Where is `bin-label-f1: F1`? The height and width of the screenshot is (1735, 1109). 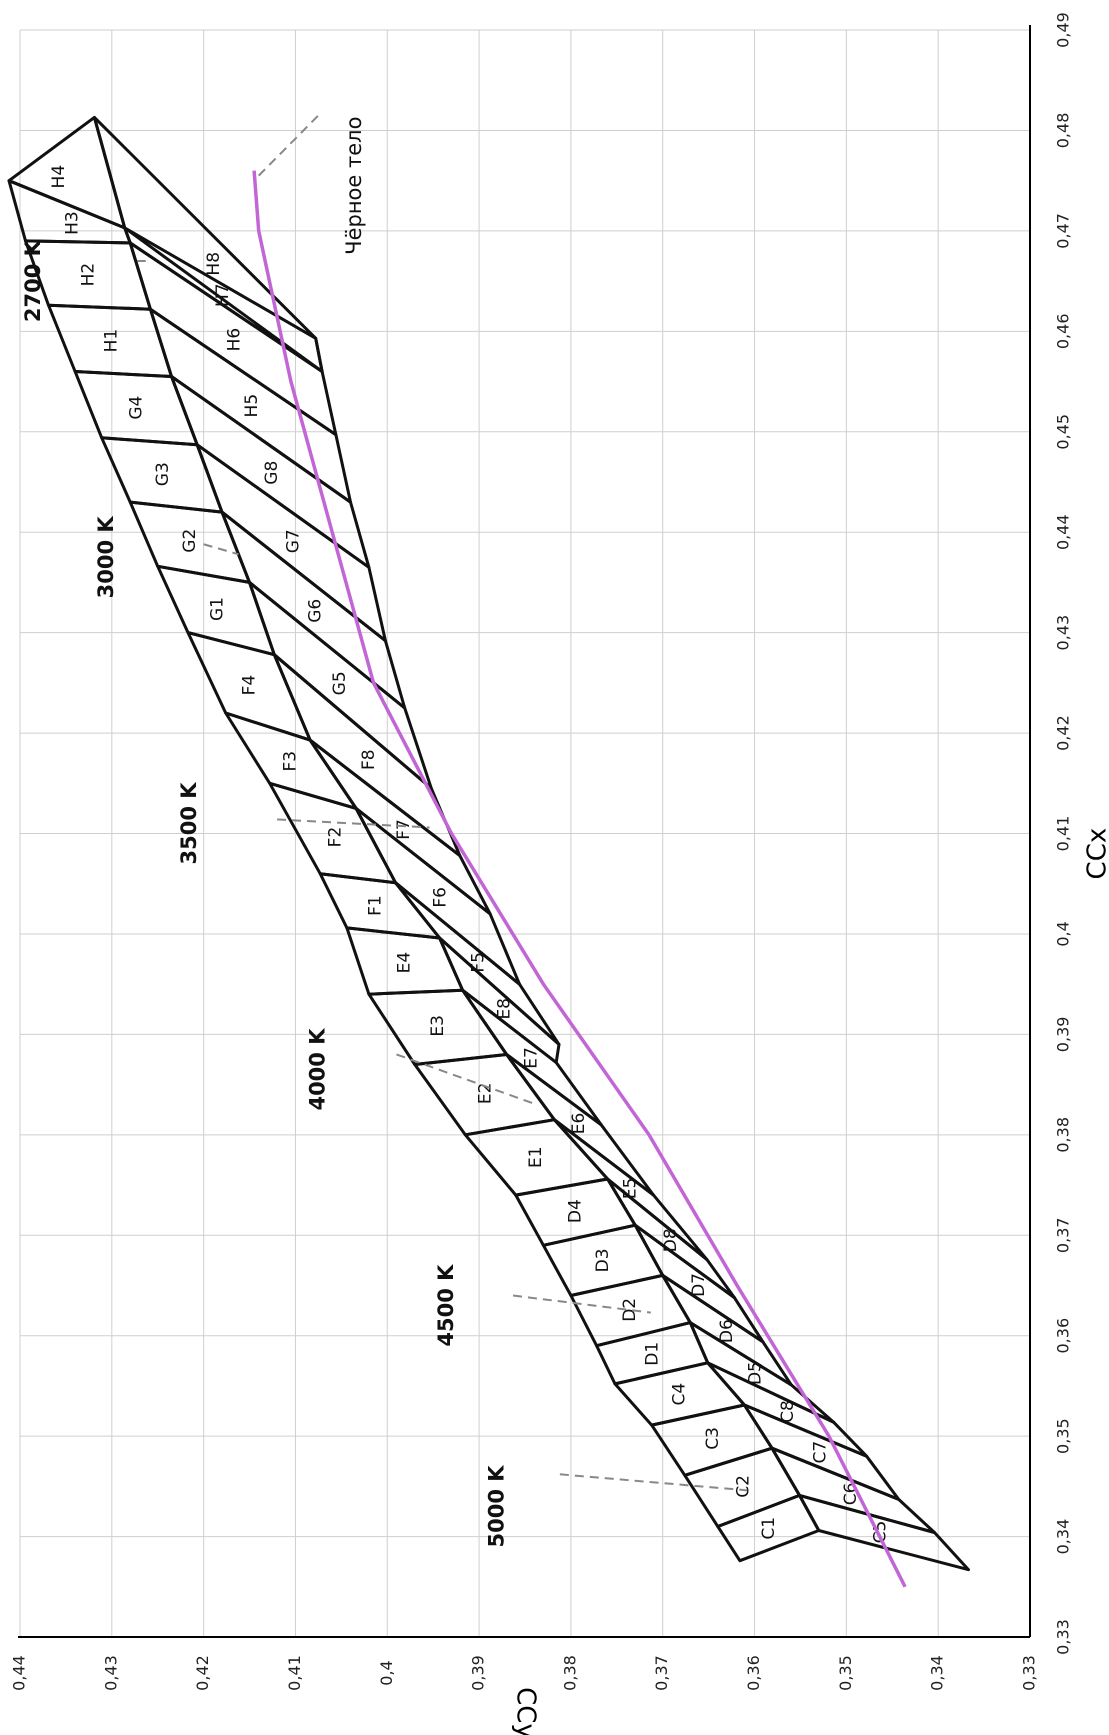
bin-label-f1: F1 is located at coordinates (376, 905).